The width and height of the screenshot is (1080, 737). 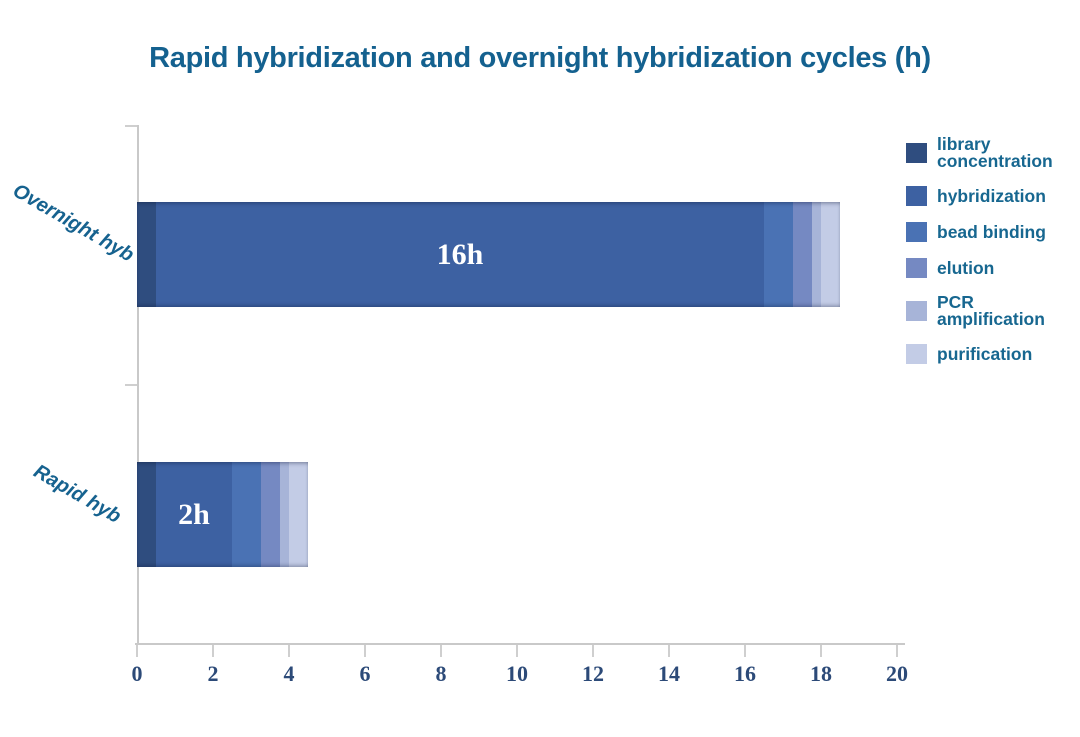 What do you see at coordinates (131, 385) in the screenshot?
I see `y-axis-tick-middle` at bounding box center [131, 385].